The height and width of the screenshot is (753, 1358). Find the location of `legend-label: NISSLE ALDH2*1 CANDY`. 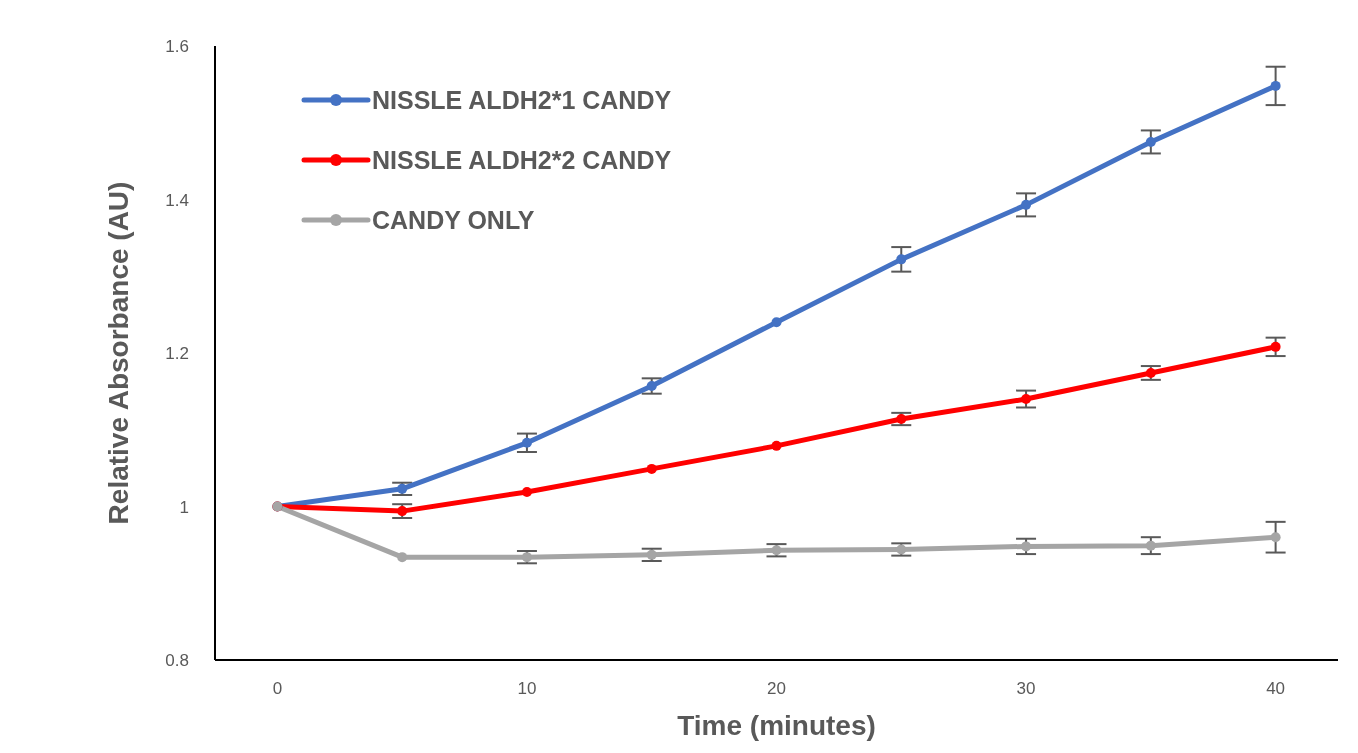

legend-label: NISSLE ALDH2*1 CANDY is located at coordinates (522, 100).